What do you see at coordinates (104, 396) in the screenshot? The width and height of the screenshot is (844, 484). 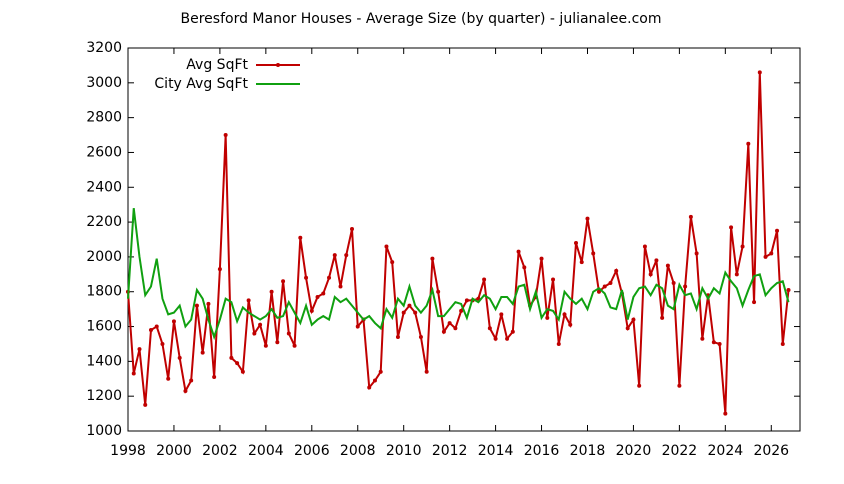 I see `y-tick-label: 1200` at bounding box center [104, 396].